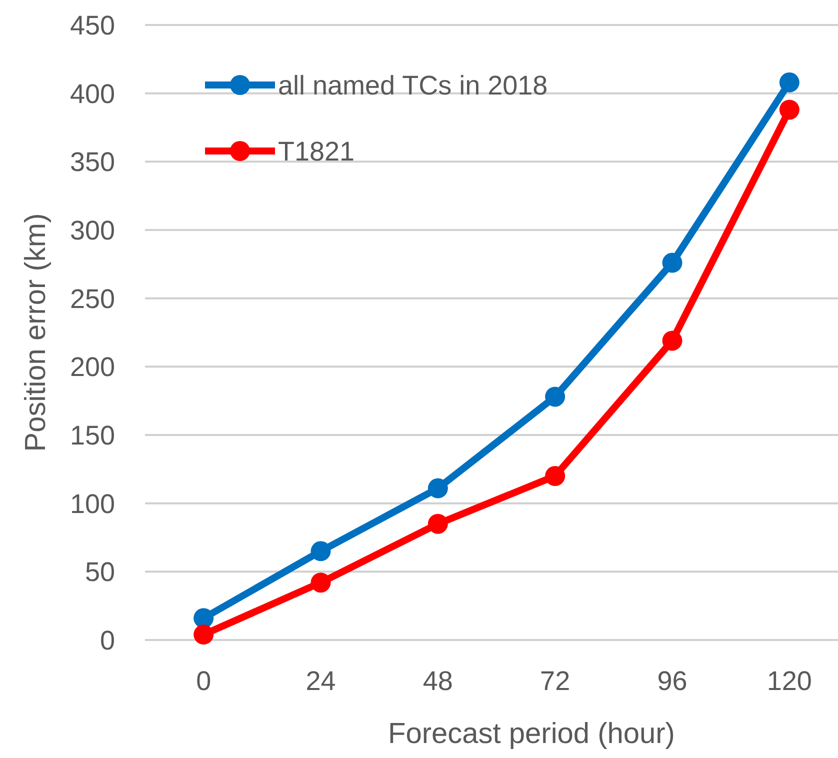 This screenshot has height=758, width=838. I want to click on y-tick-label: 250, so click(92, 299).